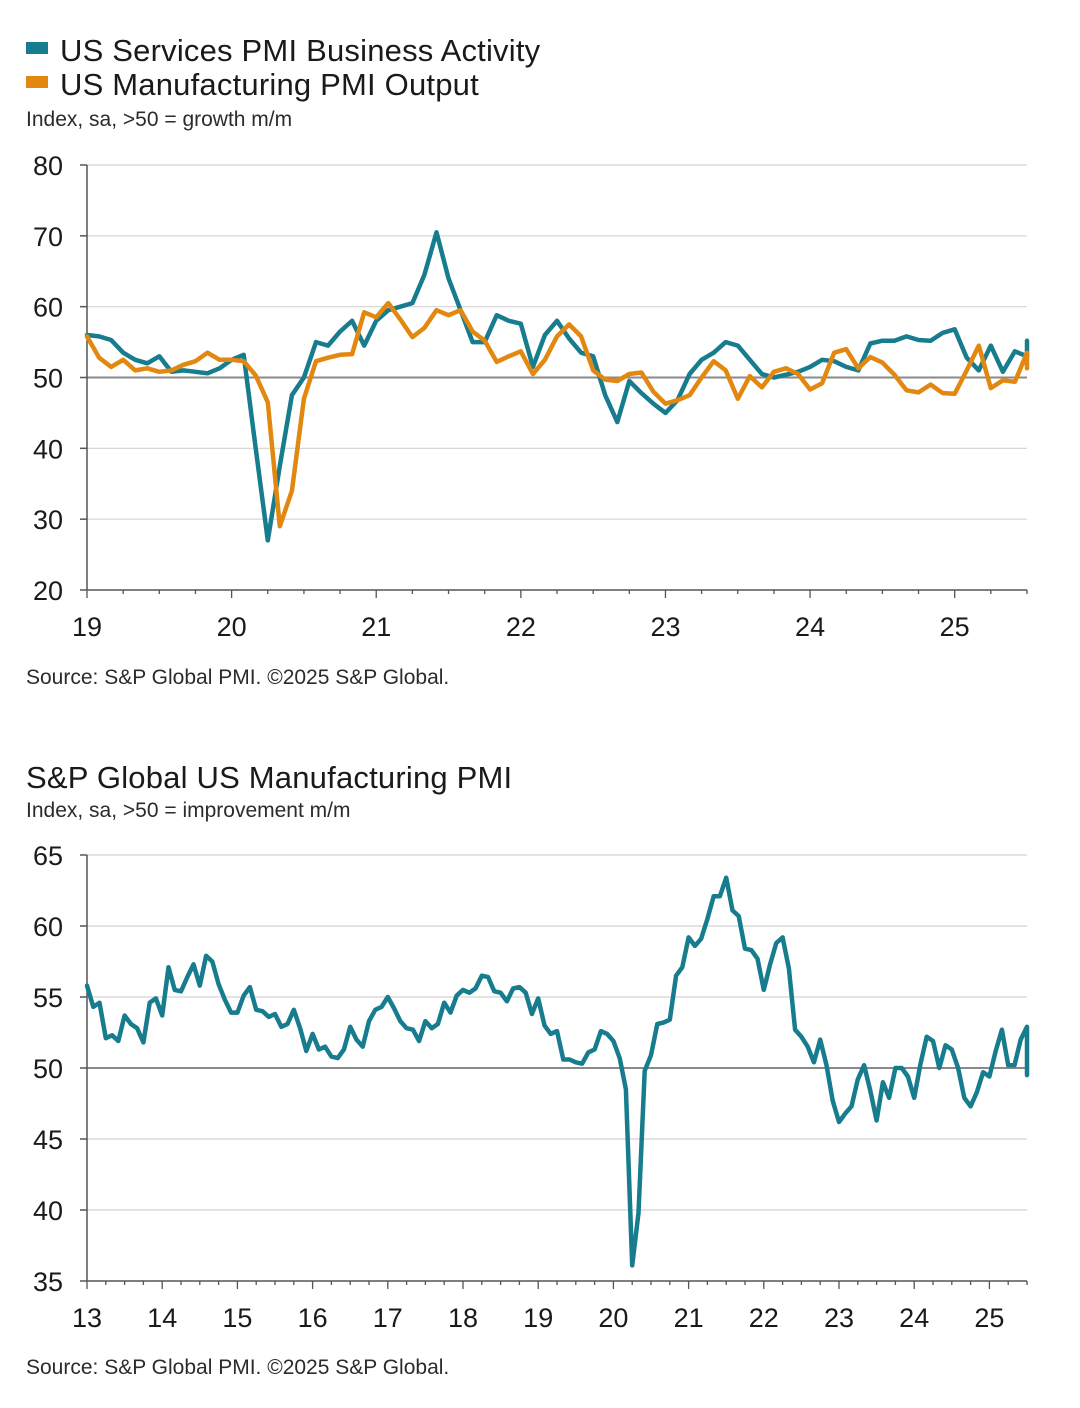 The height and width of the screenshot is (1408, 1080). What do you see at coordinates (48, 166) in the screenshot?
I see `chart1-y-tick-label: 80` at bounding box center [48, 166].